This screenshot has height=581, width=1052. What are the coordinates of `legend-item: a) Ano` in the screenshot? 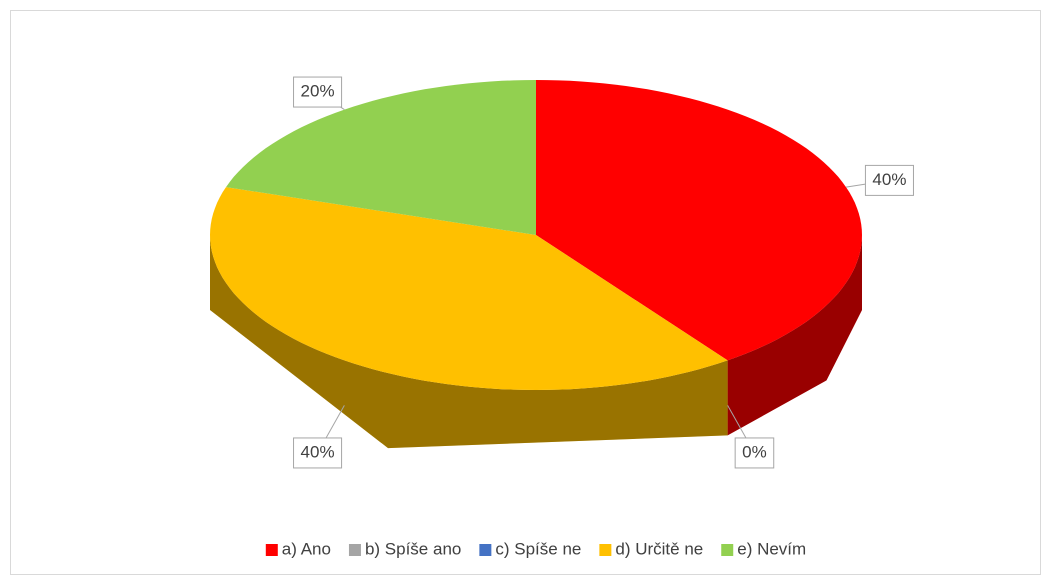 It's located at (298, 548).